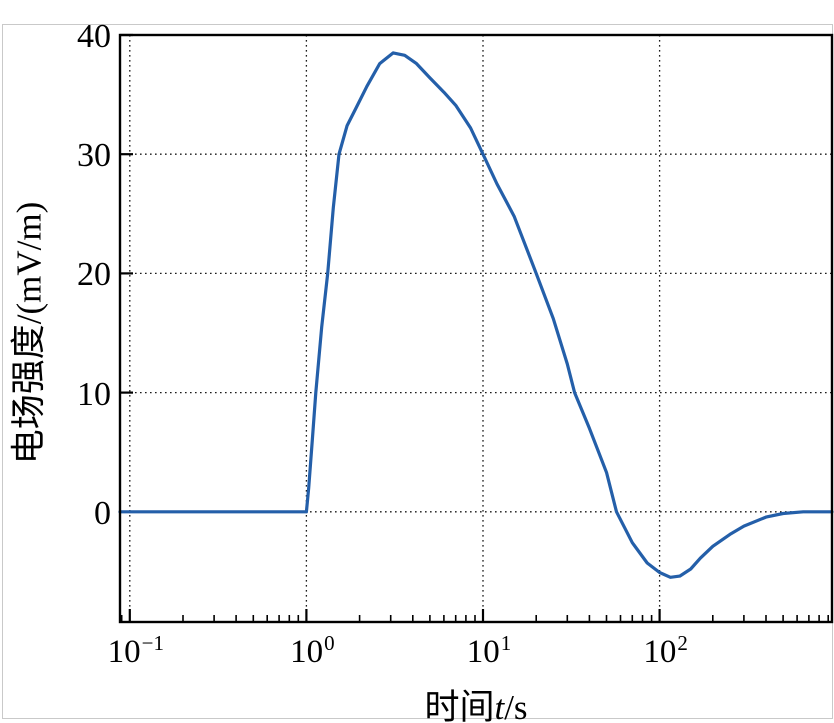 This screenshot has width=834, height=723. What do you see at coordinates (102, 513) in the screenshot?
I see `y-tick-label: 0` at bounding box center [102, 513].